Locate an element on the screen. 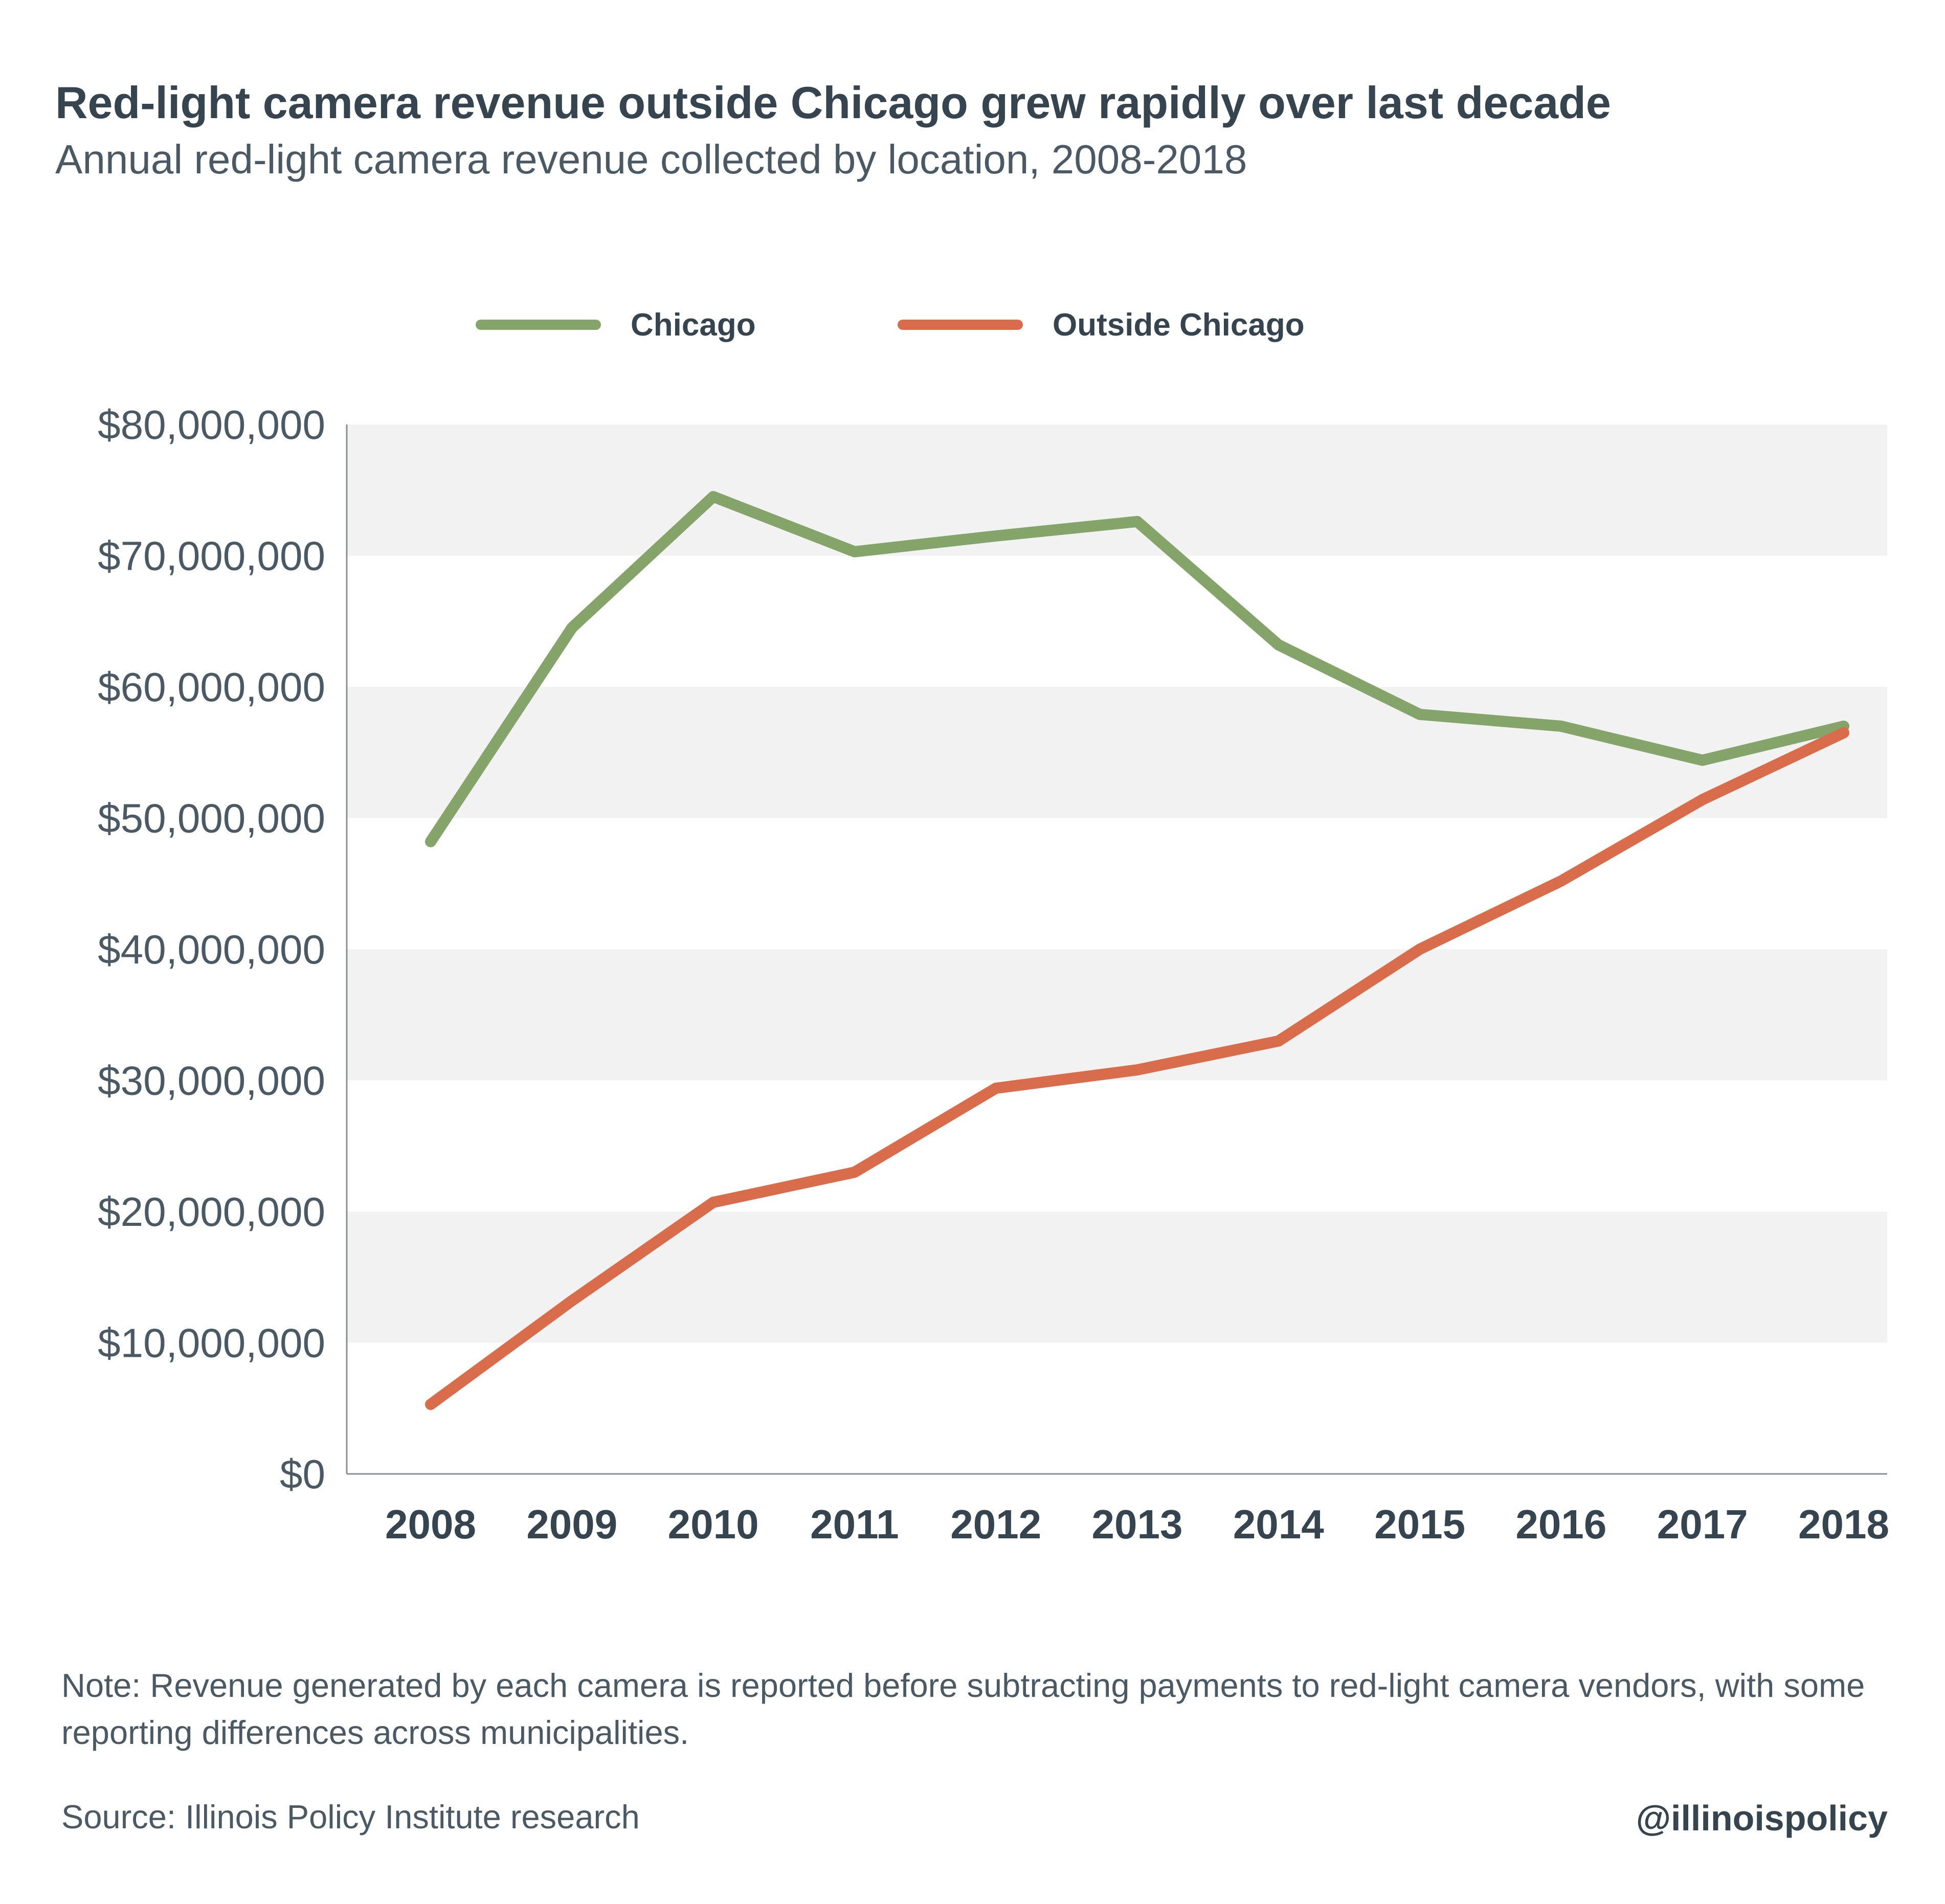 The image size is (1945, 1904). legend-item-chicago: Chicago is located at coordinates (616, 325).